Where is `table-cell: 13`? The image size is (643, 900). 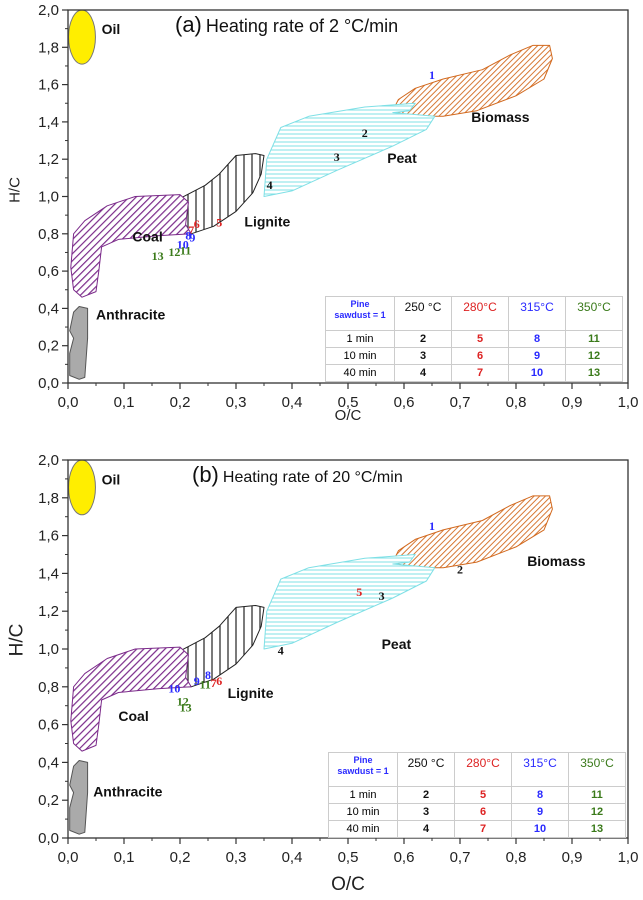 table-cell: 13 is located at coordinates (594, 373).